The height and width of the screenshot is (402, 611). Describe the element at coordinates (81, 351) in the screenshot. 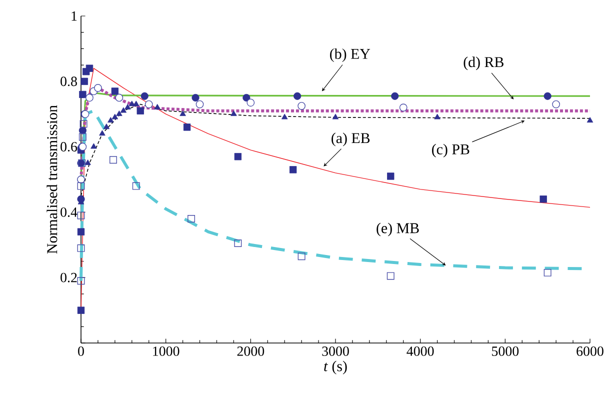

I see `x-tick-label: 0` at that location.